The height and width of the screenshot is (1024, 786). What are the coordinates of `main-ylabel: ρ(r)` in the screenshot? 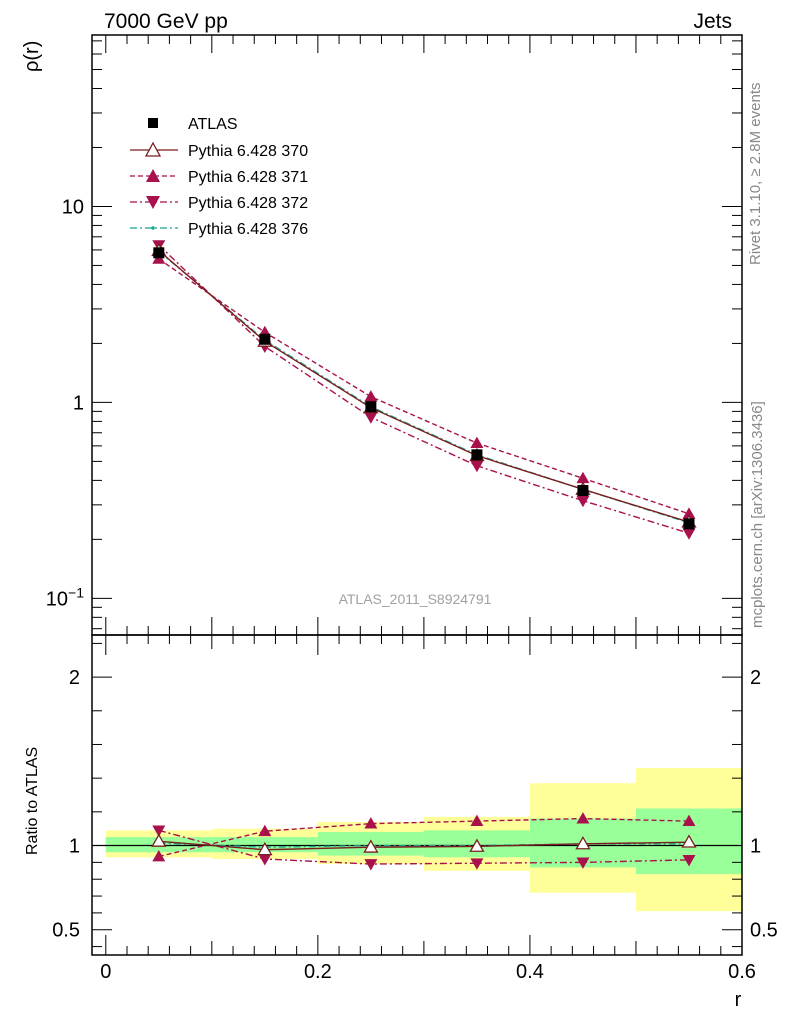 It's located at (32, 56).